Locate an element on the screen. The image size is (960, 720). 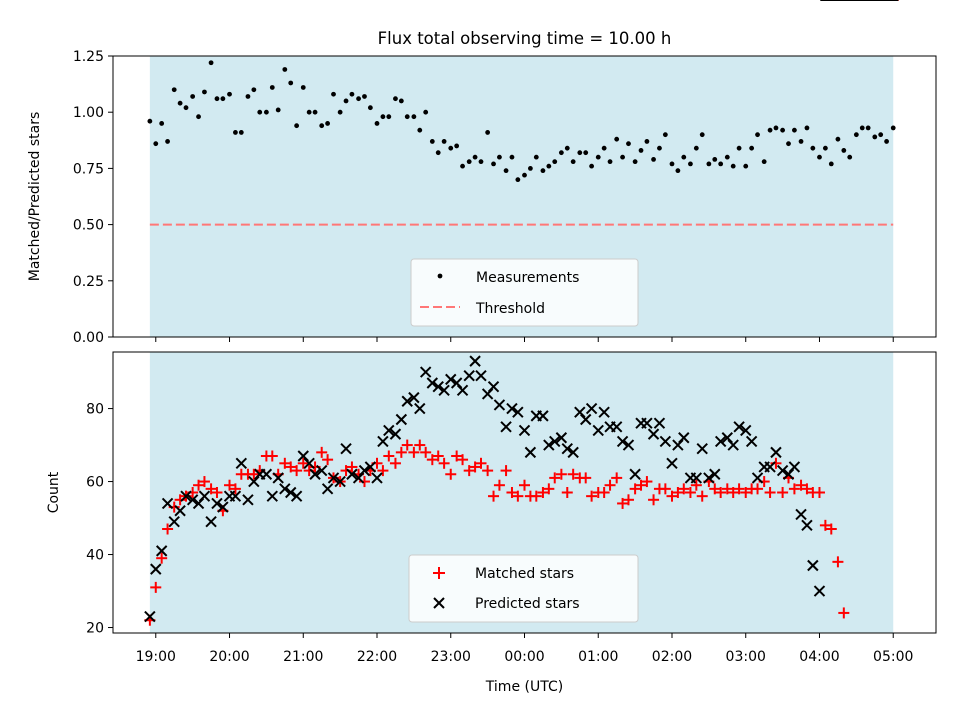
x-tick-label: 01:00 is located at coordinates (598, 657).